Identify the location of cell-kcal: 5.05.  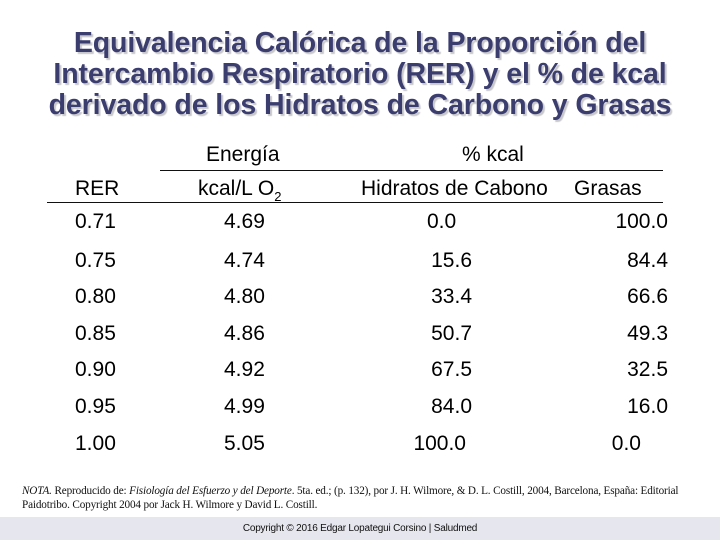
(244, 443).